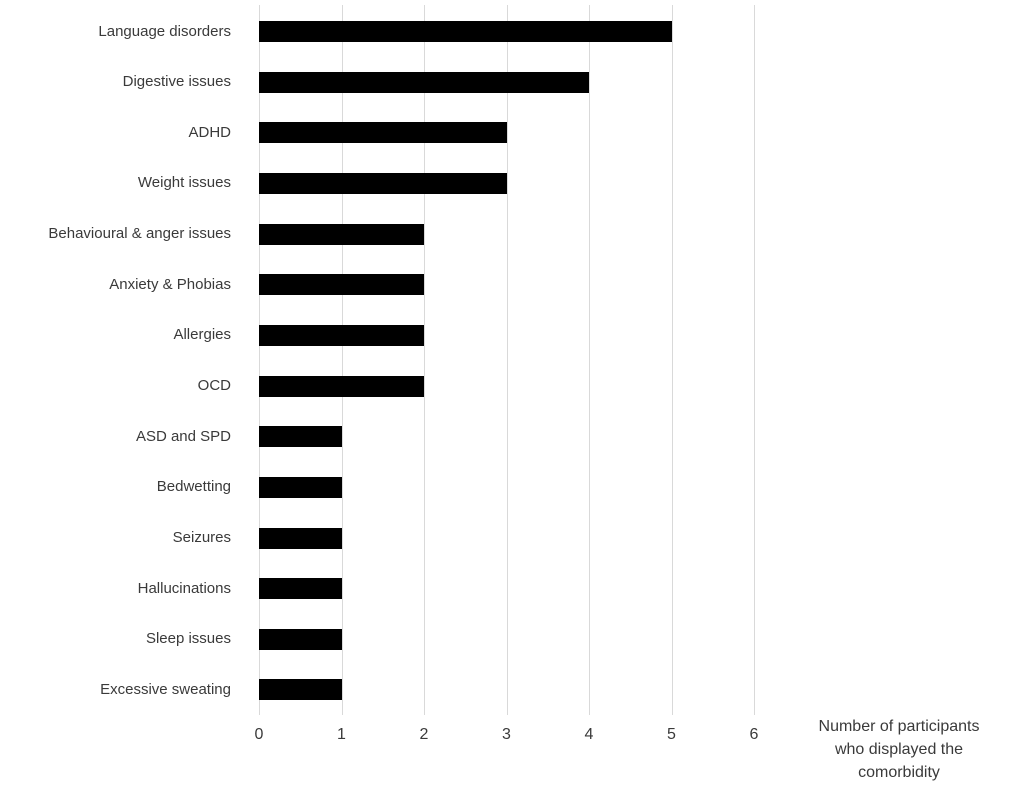 The width and height of the screenshot is (1024, 801). What do you see at coordinates (754, 734) in the screenshot?
I see `x-tick-label: 6` at bounding box center [754, 734].